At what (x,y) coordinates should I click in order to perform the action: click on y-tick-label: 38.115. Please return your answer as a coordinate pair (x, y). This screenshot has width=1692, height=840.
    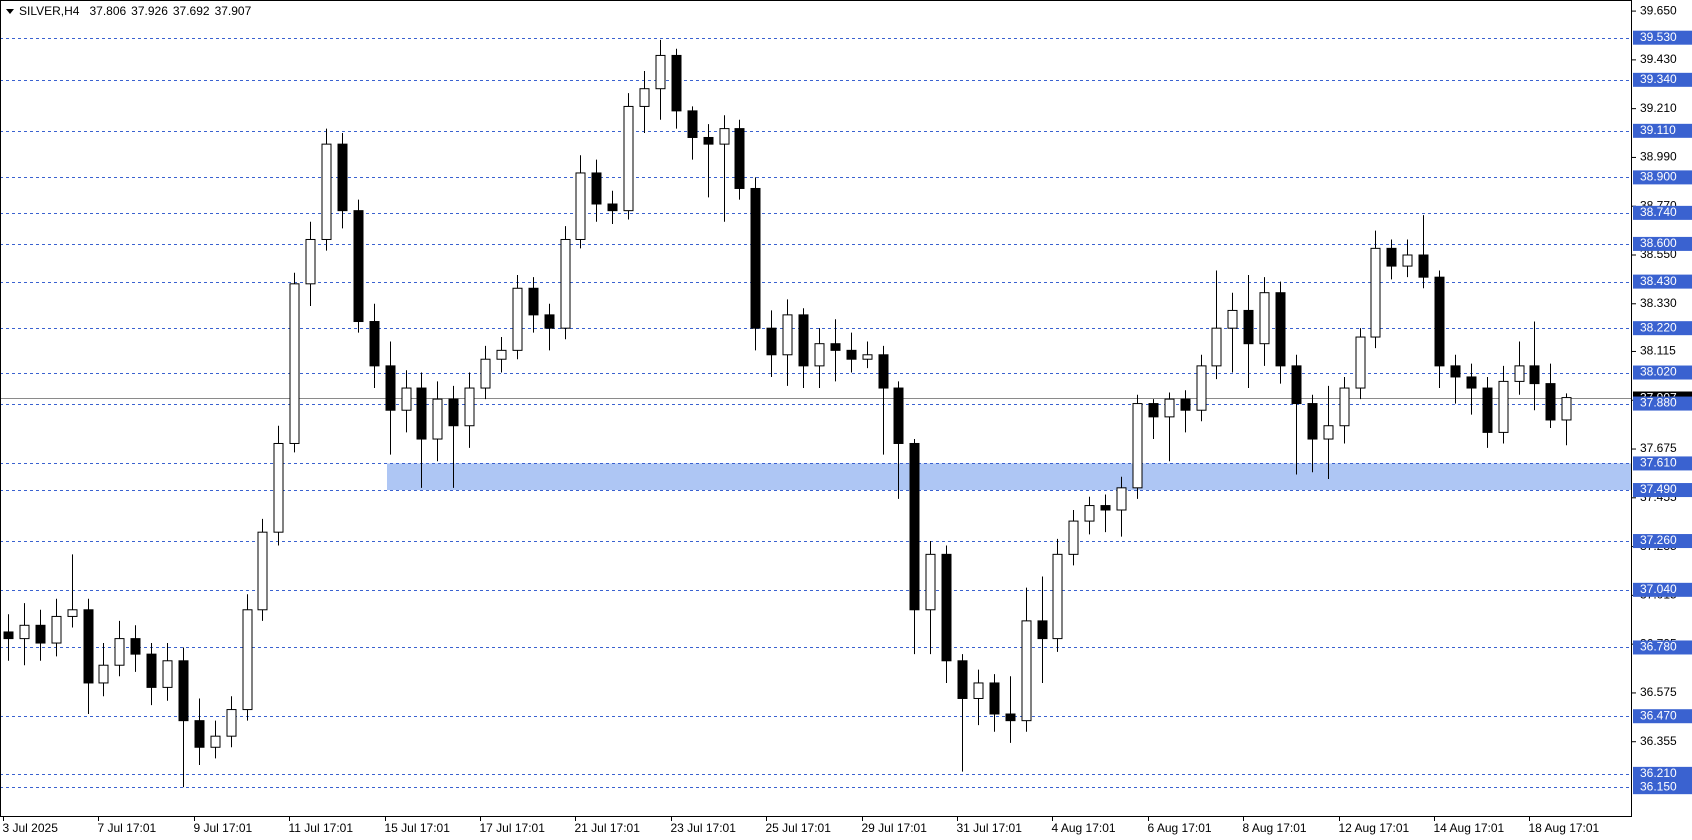
    Looking at the image, I should click on (1658, 351).